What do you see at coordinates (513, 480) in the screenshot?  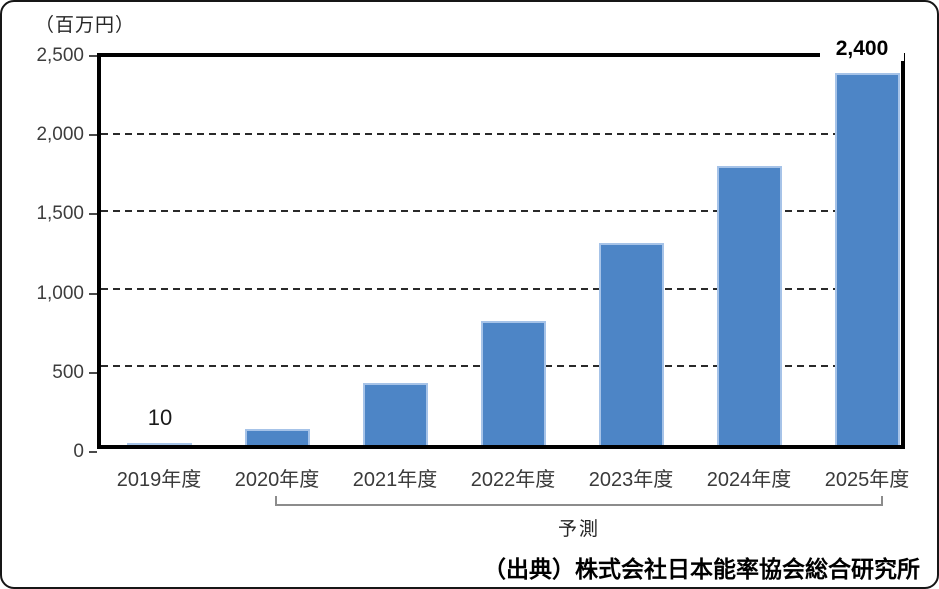 I see `x-axis-label: 2022年度` at bounding box center [513, 480].